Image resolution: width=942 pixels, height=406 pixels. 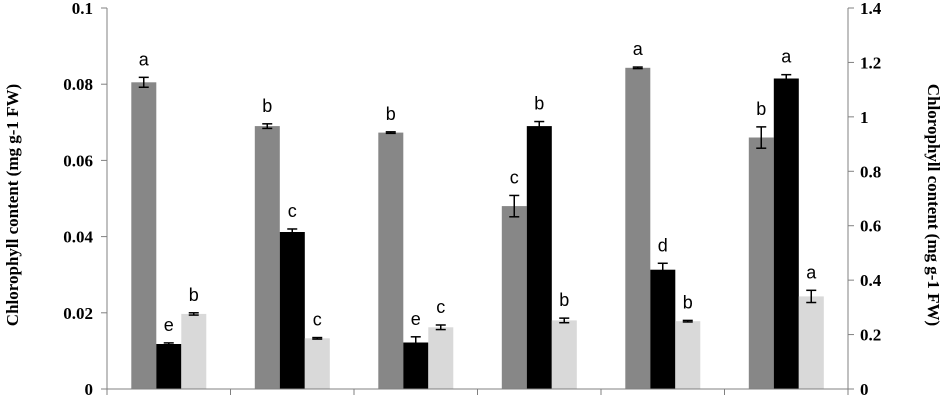 What do you see at coordinates (194, 351) in the screenshot?
I see `bar-s2-c0` at bounding box center [194, 351].